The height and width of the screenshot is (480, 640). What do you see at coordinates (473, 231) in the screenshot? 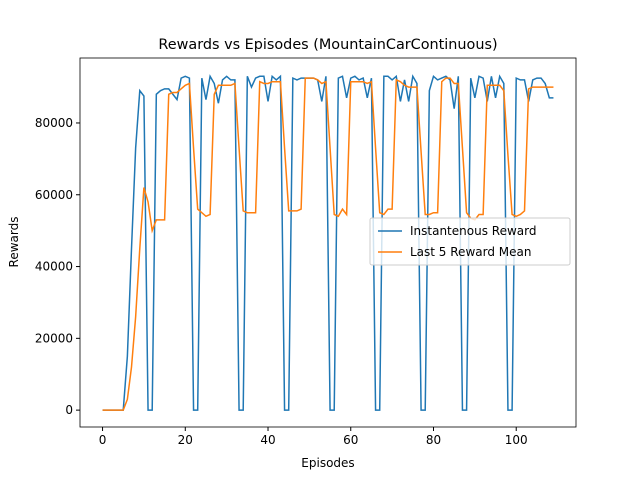
I see `legend-label: Instantenous Reward` at bounding box center [473, 231].